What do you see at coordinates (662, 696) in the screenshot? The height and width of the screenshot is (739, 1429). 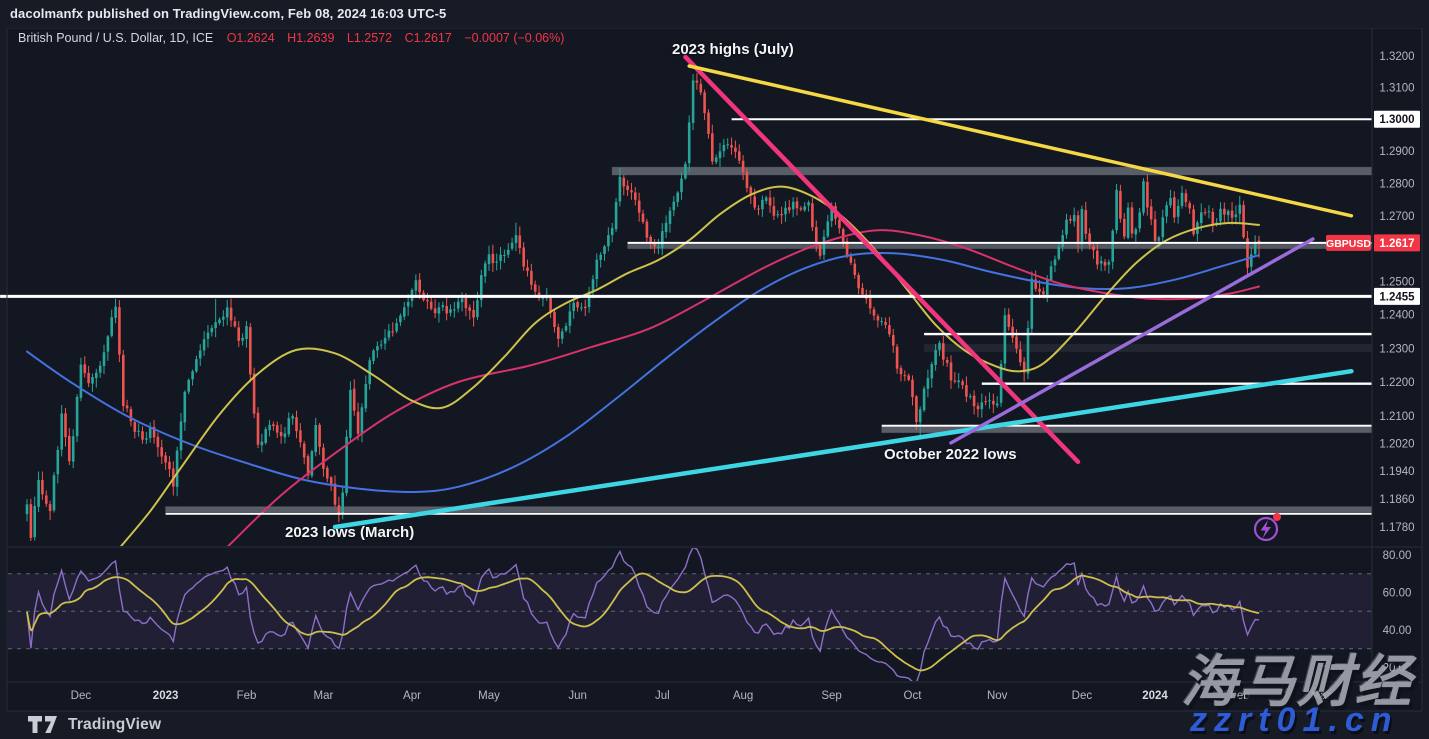 I see `time-axis-label: Jul` at bounding box center [662, 696].